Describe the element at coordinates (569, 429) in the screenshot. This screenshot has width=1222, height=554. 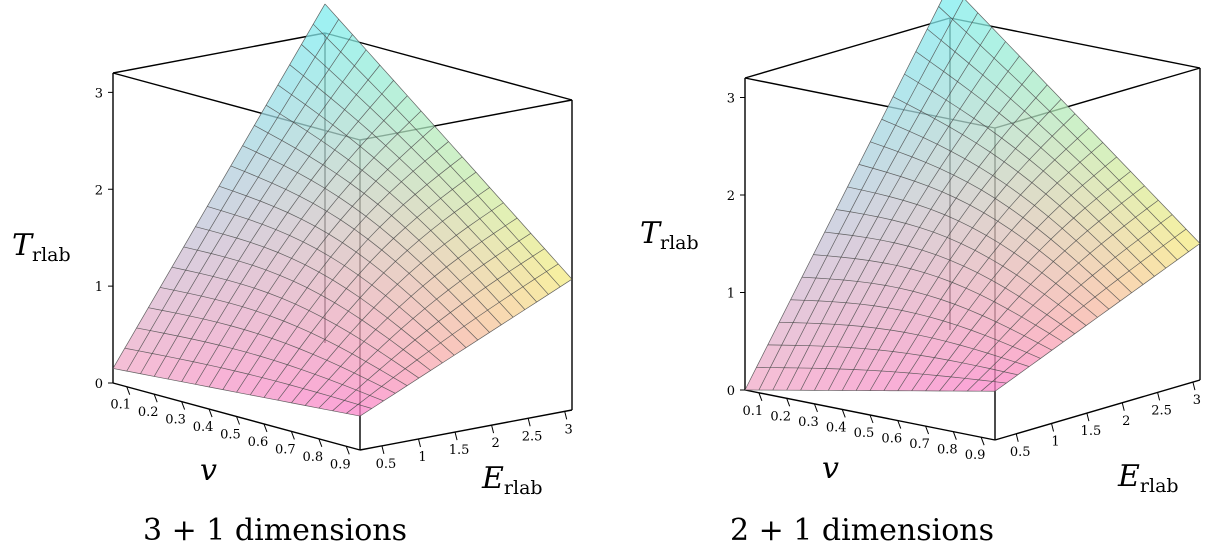
I see `y-tick-label: 3` at that location.